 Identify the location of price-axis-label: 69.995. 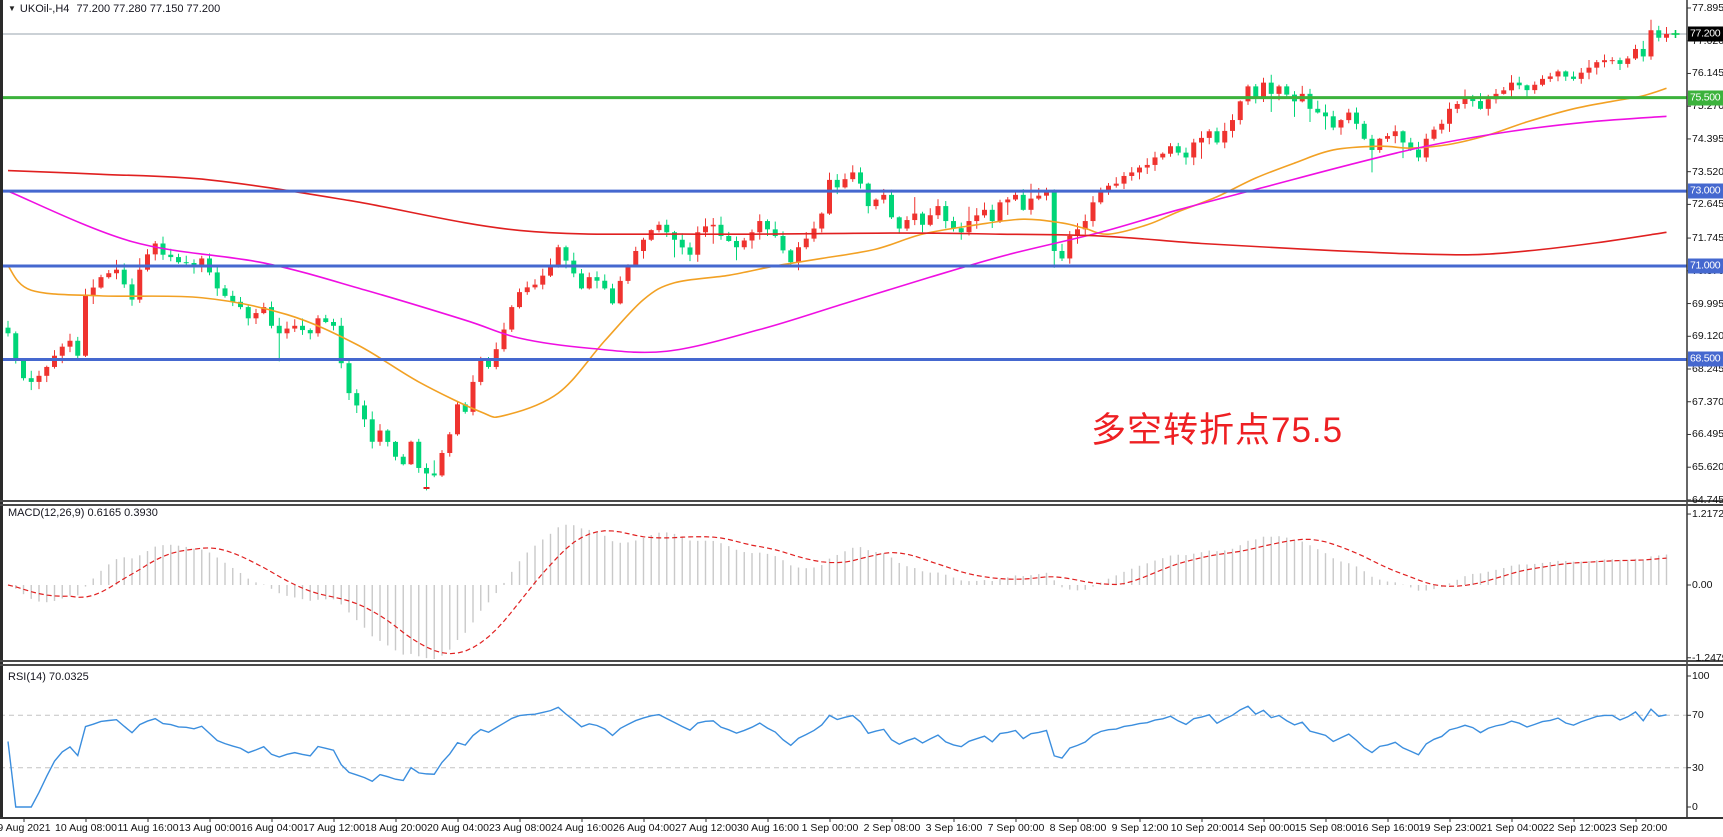
(1707, 303).